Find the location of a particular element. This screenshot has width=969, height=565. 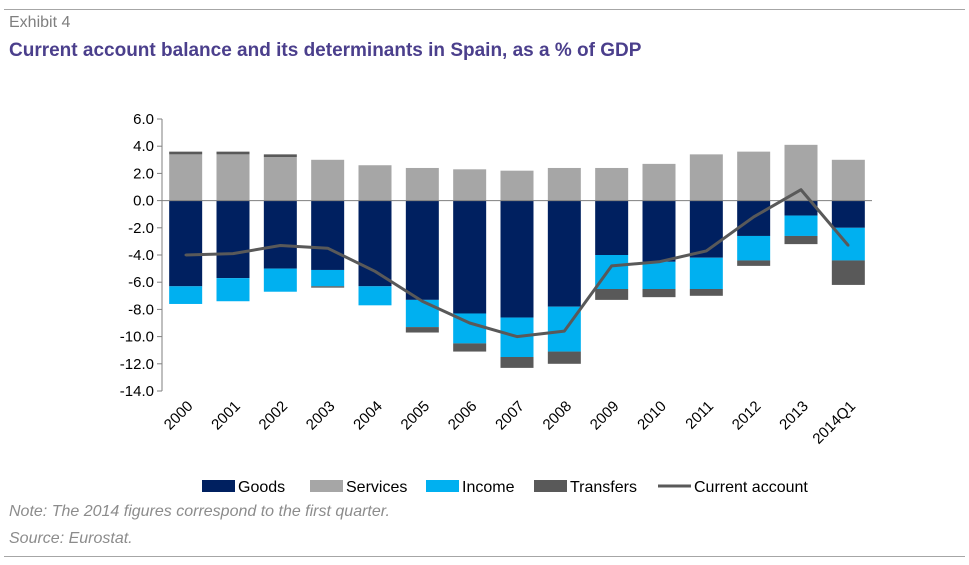

y-tick-label: -4.0 is located at coordinates (141, 255).